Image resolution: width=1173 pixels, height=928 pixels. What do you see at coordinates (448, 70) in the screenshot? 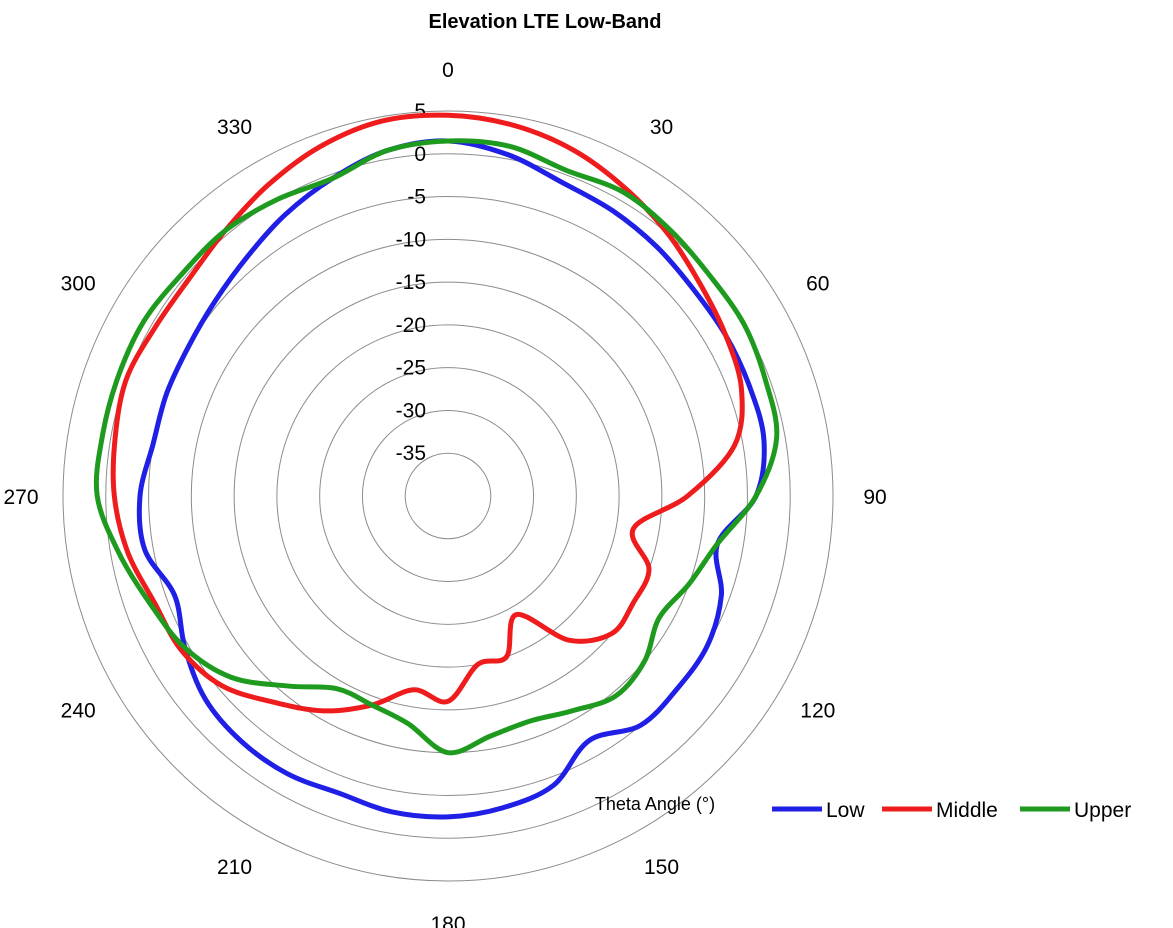
I see `angle-tick-label: 0` at bounding box center [448, 70].